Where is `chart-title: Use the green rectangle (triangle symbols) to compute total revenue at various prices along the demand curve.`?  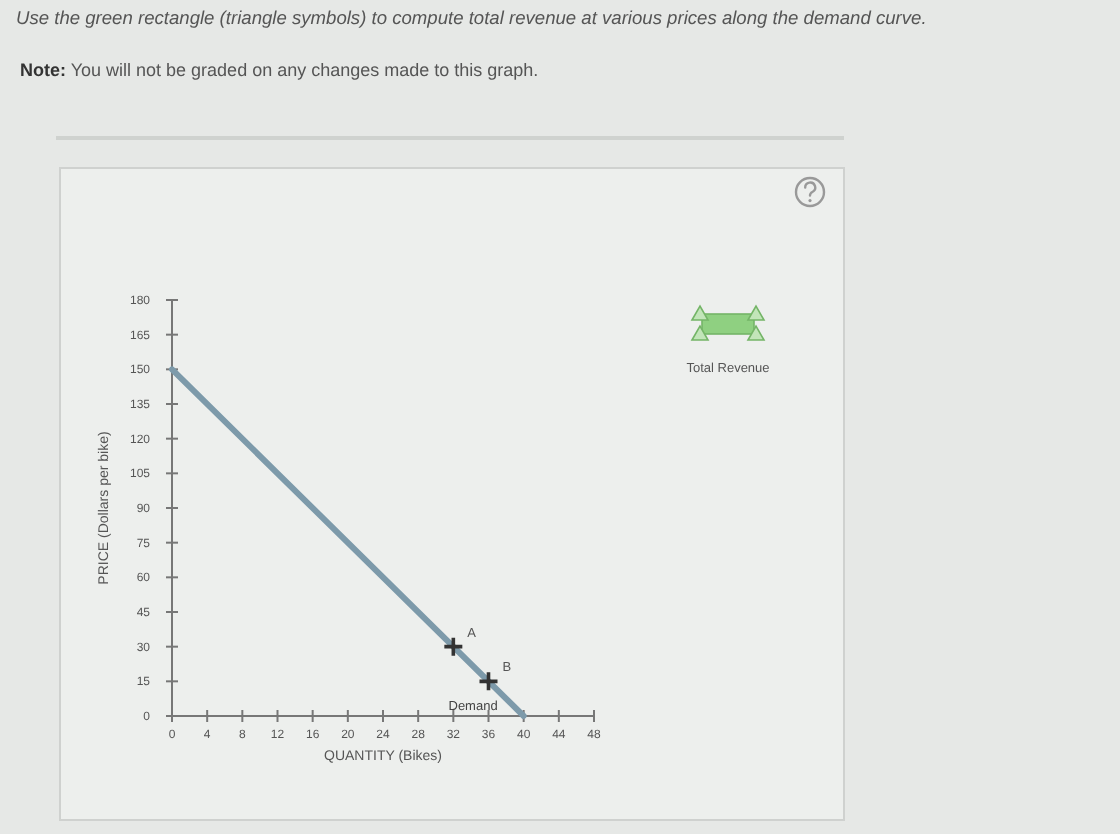 chart-title: Use the green rectangle (triangle symbols) to compute total revenue at various prices along the demand curve. is located at coordinates (471, 18).